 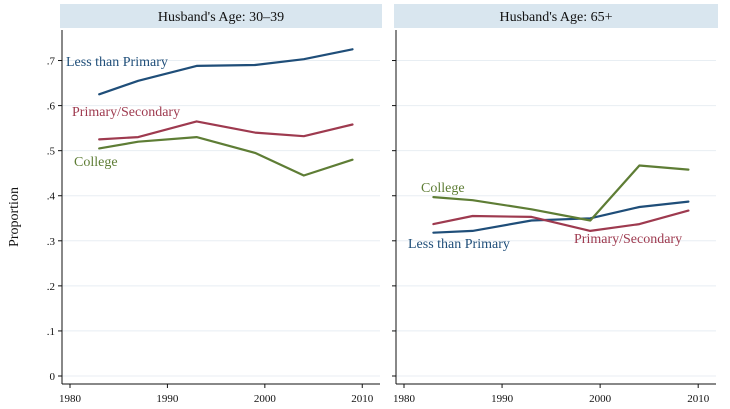 I want to click on y-tick-label: .7, so click(x=51, y=62).